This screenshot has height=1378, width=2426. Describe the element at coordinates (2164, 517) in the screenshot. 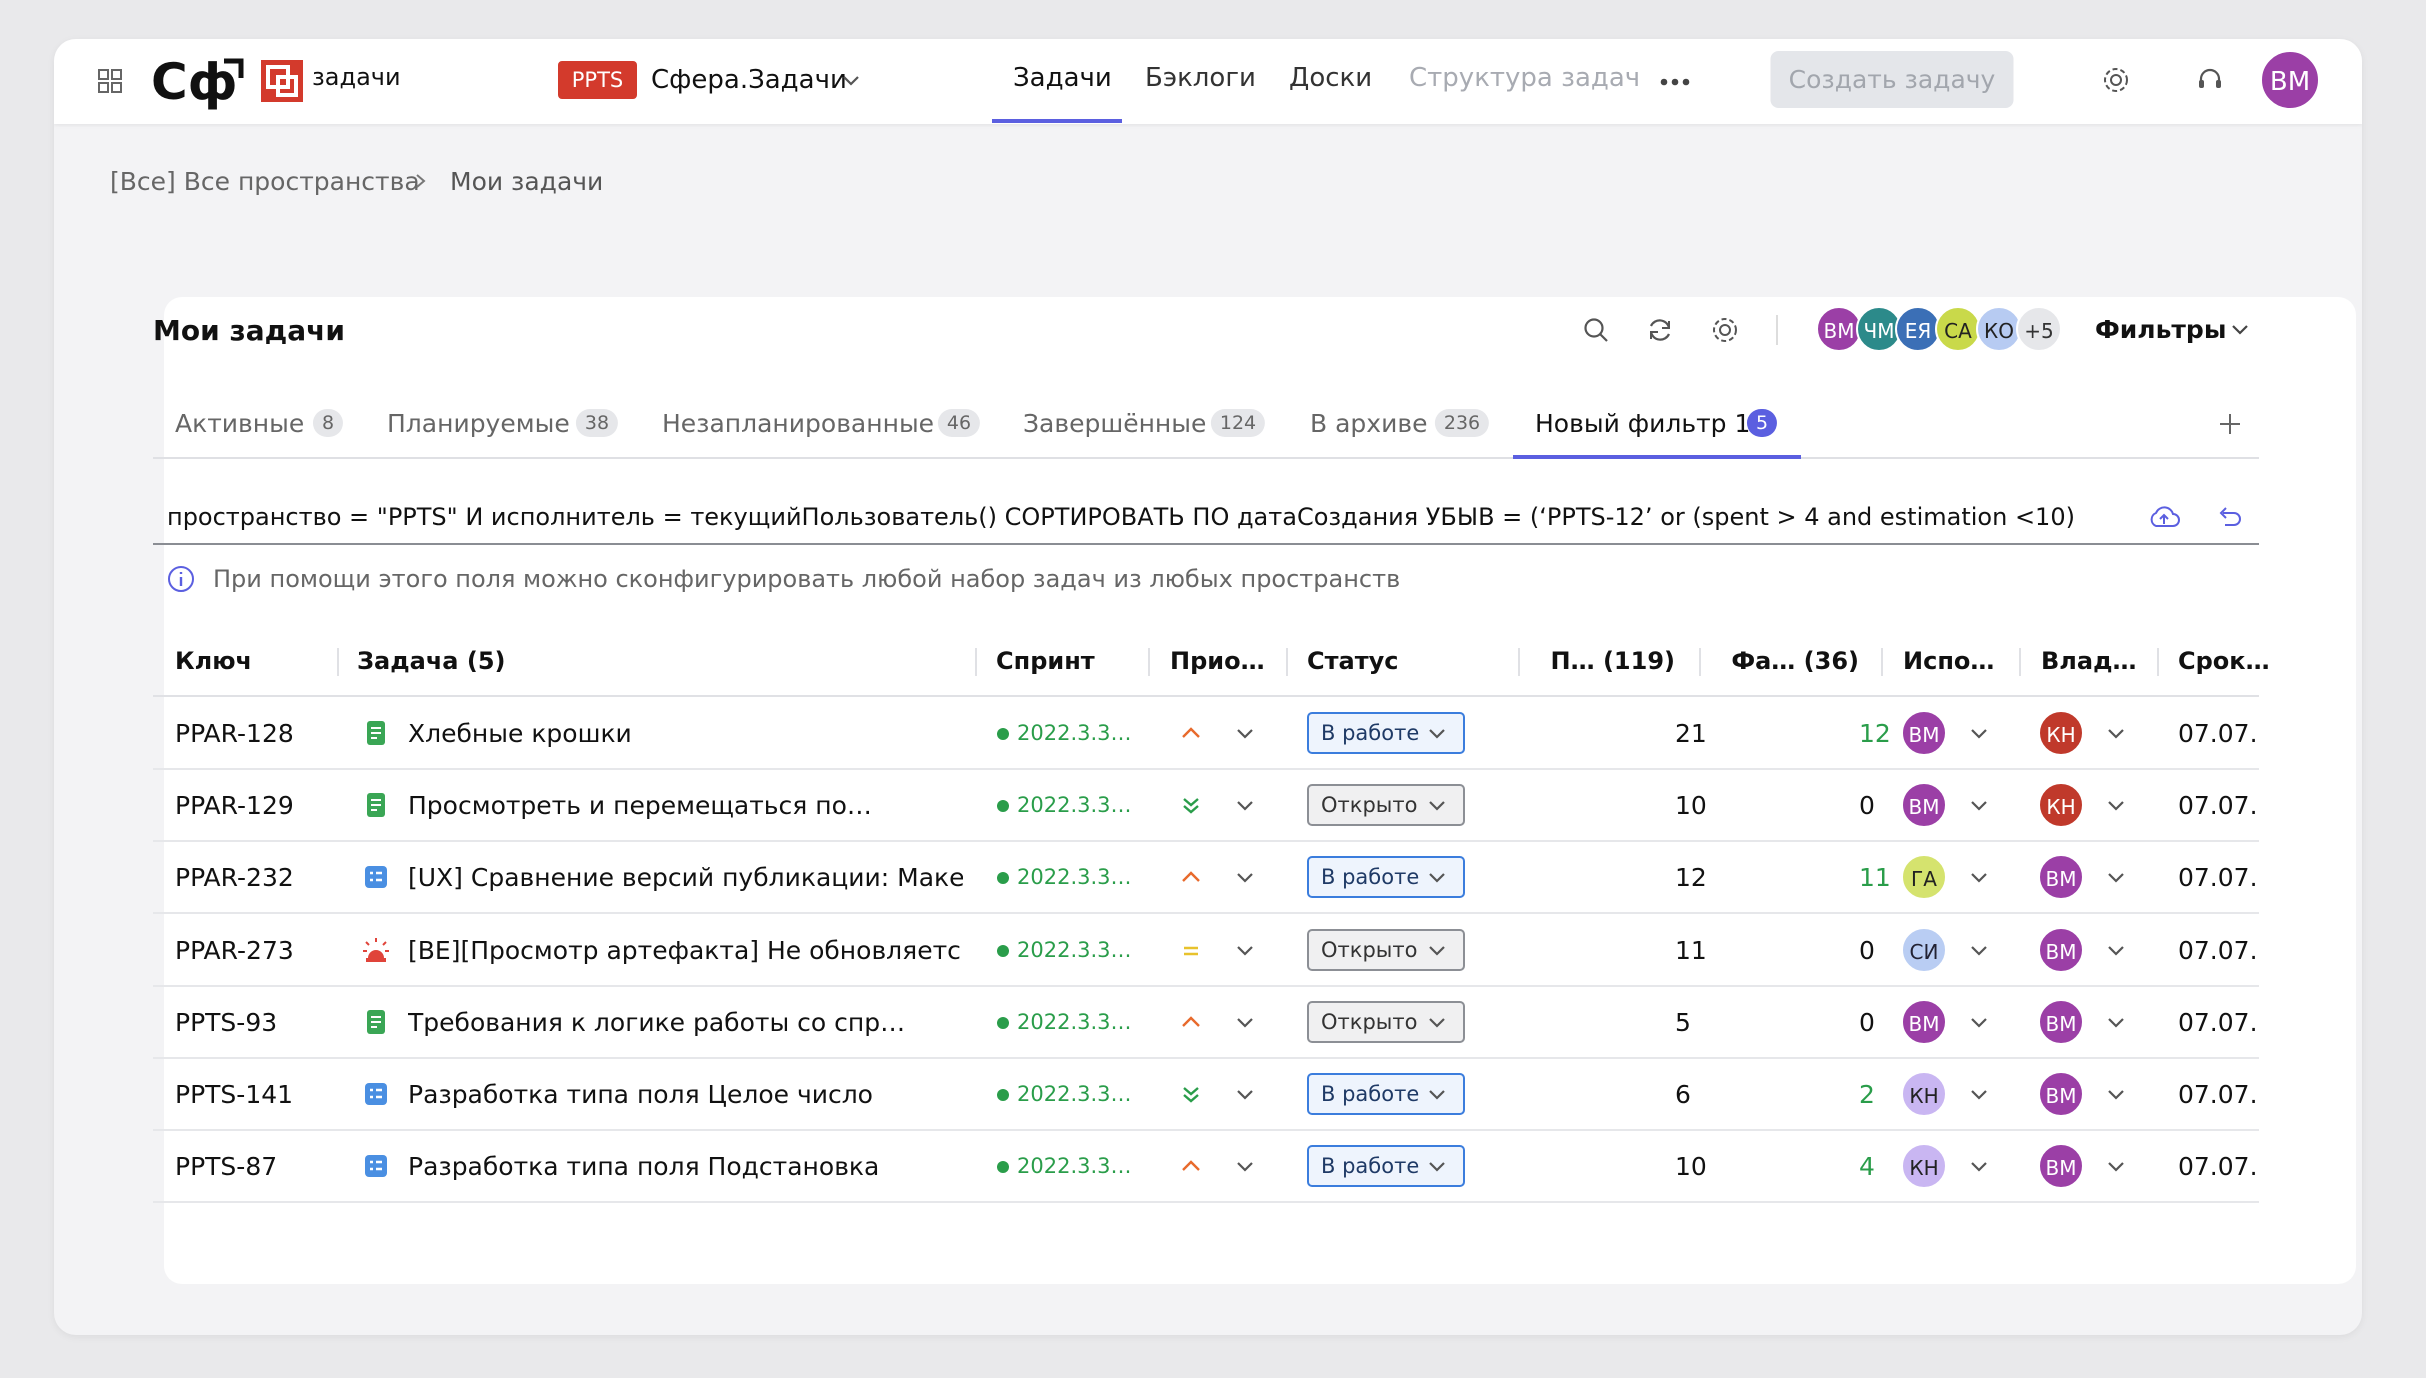

I see `save-icon` at that location.